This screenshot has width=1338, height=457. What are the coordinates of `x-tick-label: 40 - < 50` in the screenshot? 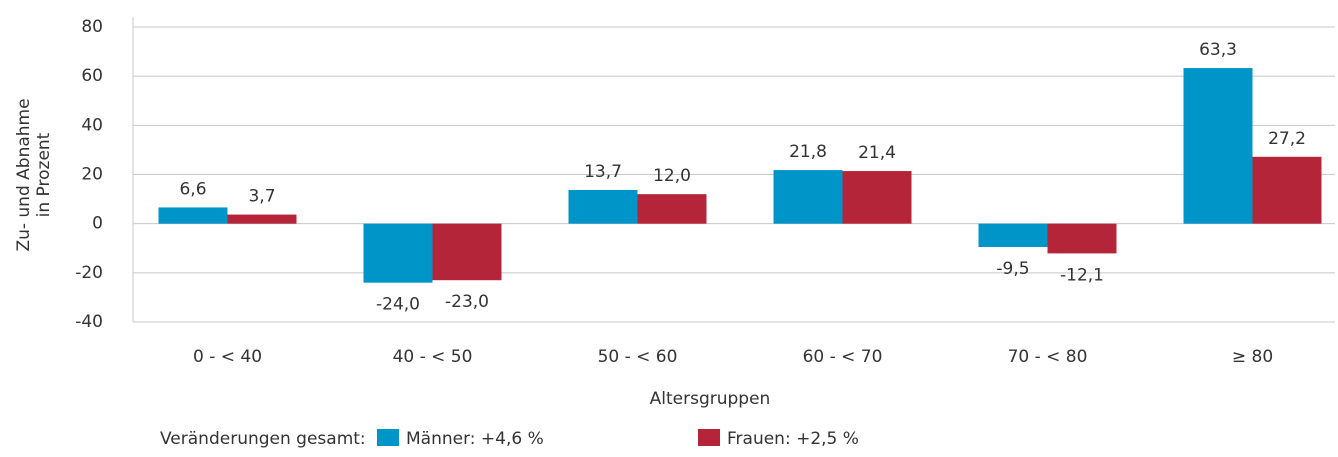 It's located at (433, 357).